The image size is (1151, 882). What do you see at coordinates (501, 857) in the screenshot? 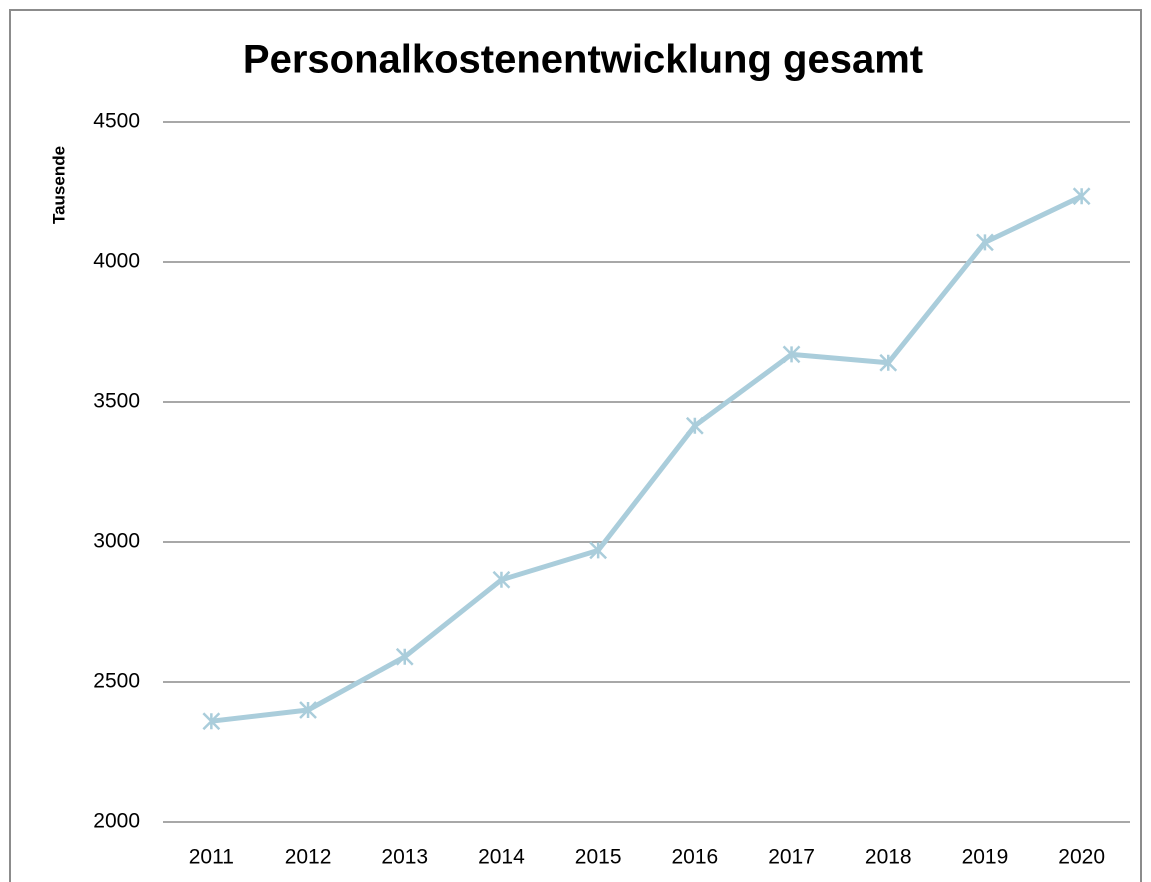
I see `x-tick-label: 2014` at bounding box center [501, 857].